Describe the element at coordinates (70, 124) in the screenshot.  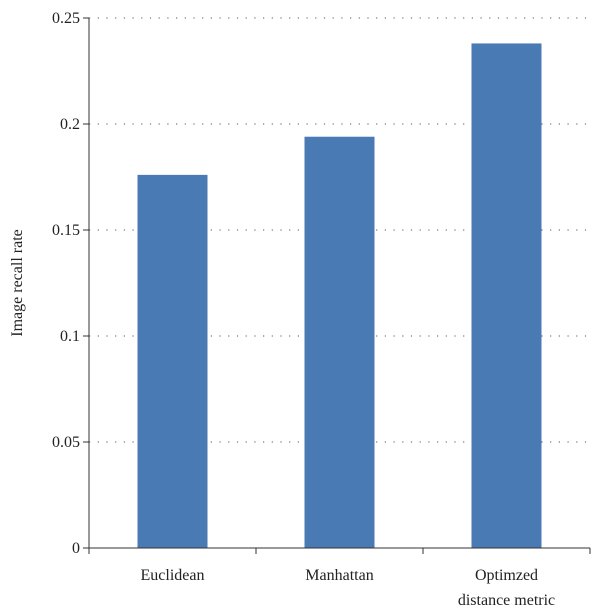
I see `y-tick-label: 0.2` at that location.